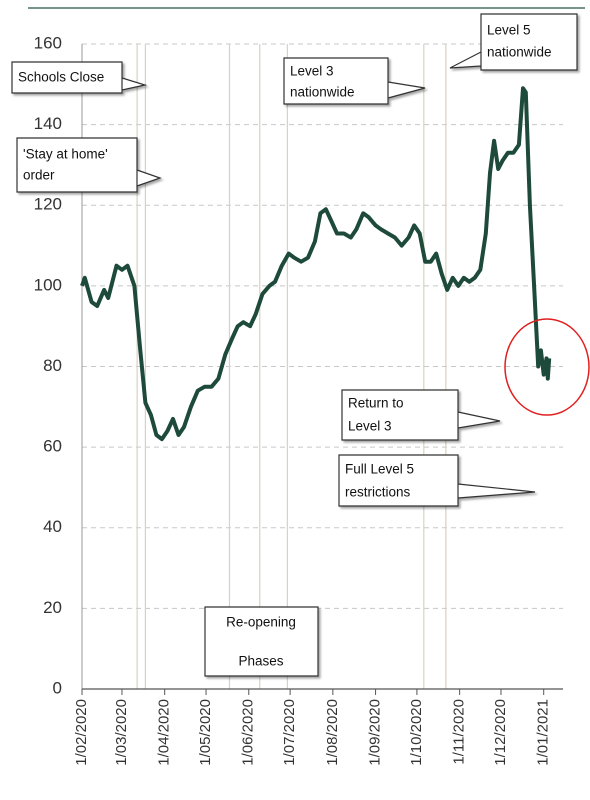 The width and height of the screenshot is (590, 800). What do you see at coordinates (416, 732) in the screenshot?
I see `x-tick-label: 1/10/2020` at bounding box center [416, 732].